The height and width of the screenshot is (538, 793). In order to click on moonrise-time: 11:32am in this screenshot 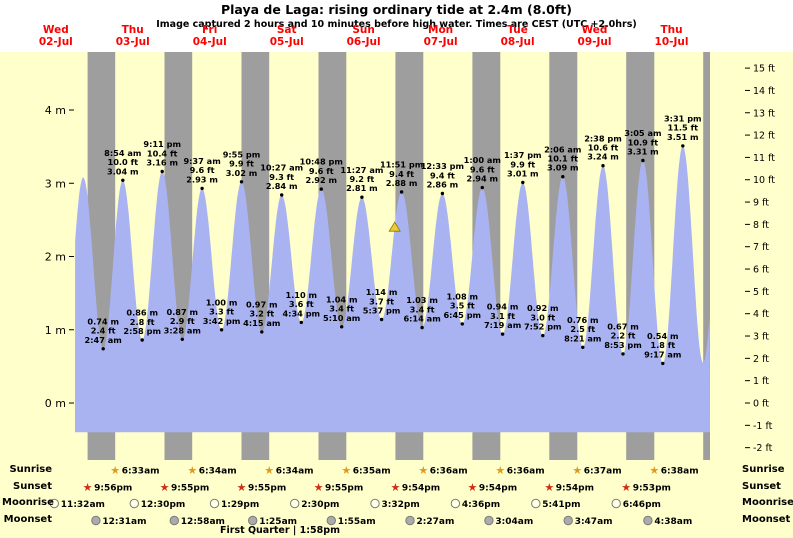, I will do `click(83, 505)`.